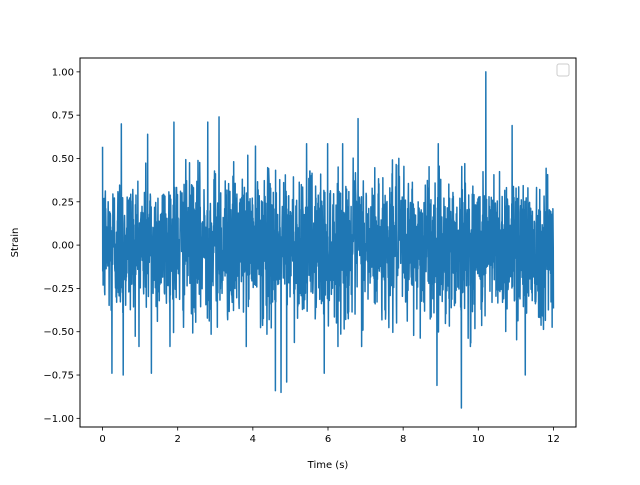  What do you see at coordinates (15, 243) in the screenshot?
I see `y-axis-label: Strain` at bounding box center [15, 243].